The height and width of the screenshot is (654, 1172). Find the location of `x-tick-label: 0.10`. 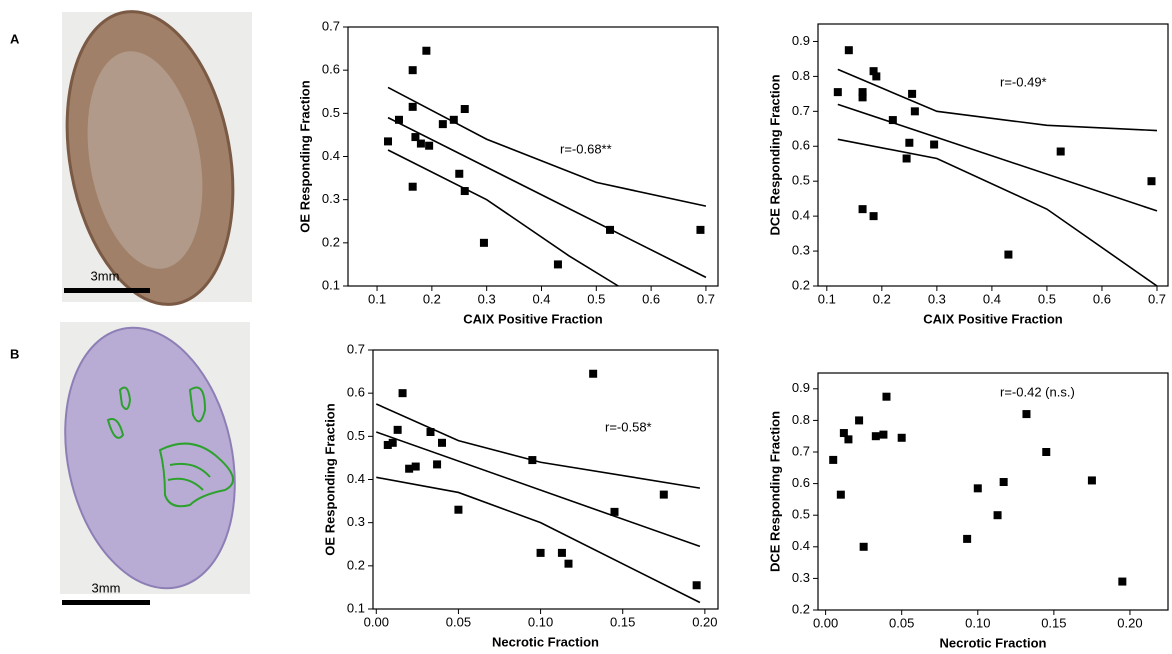

x-tick-label: 0.10 is located at coordinates (540, 621).